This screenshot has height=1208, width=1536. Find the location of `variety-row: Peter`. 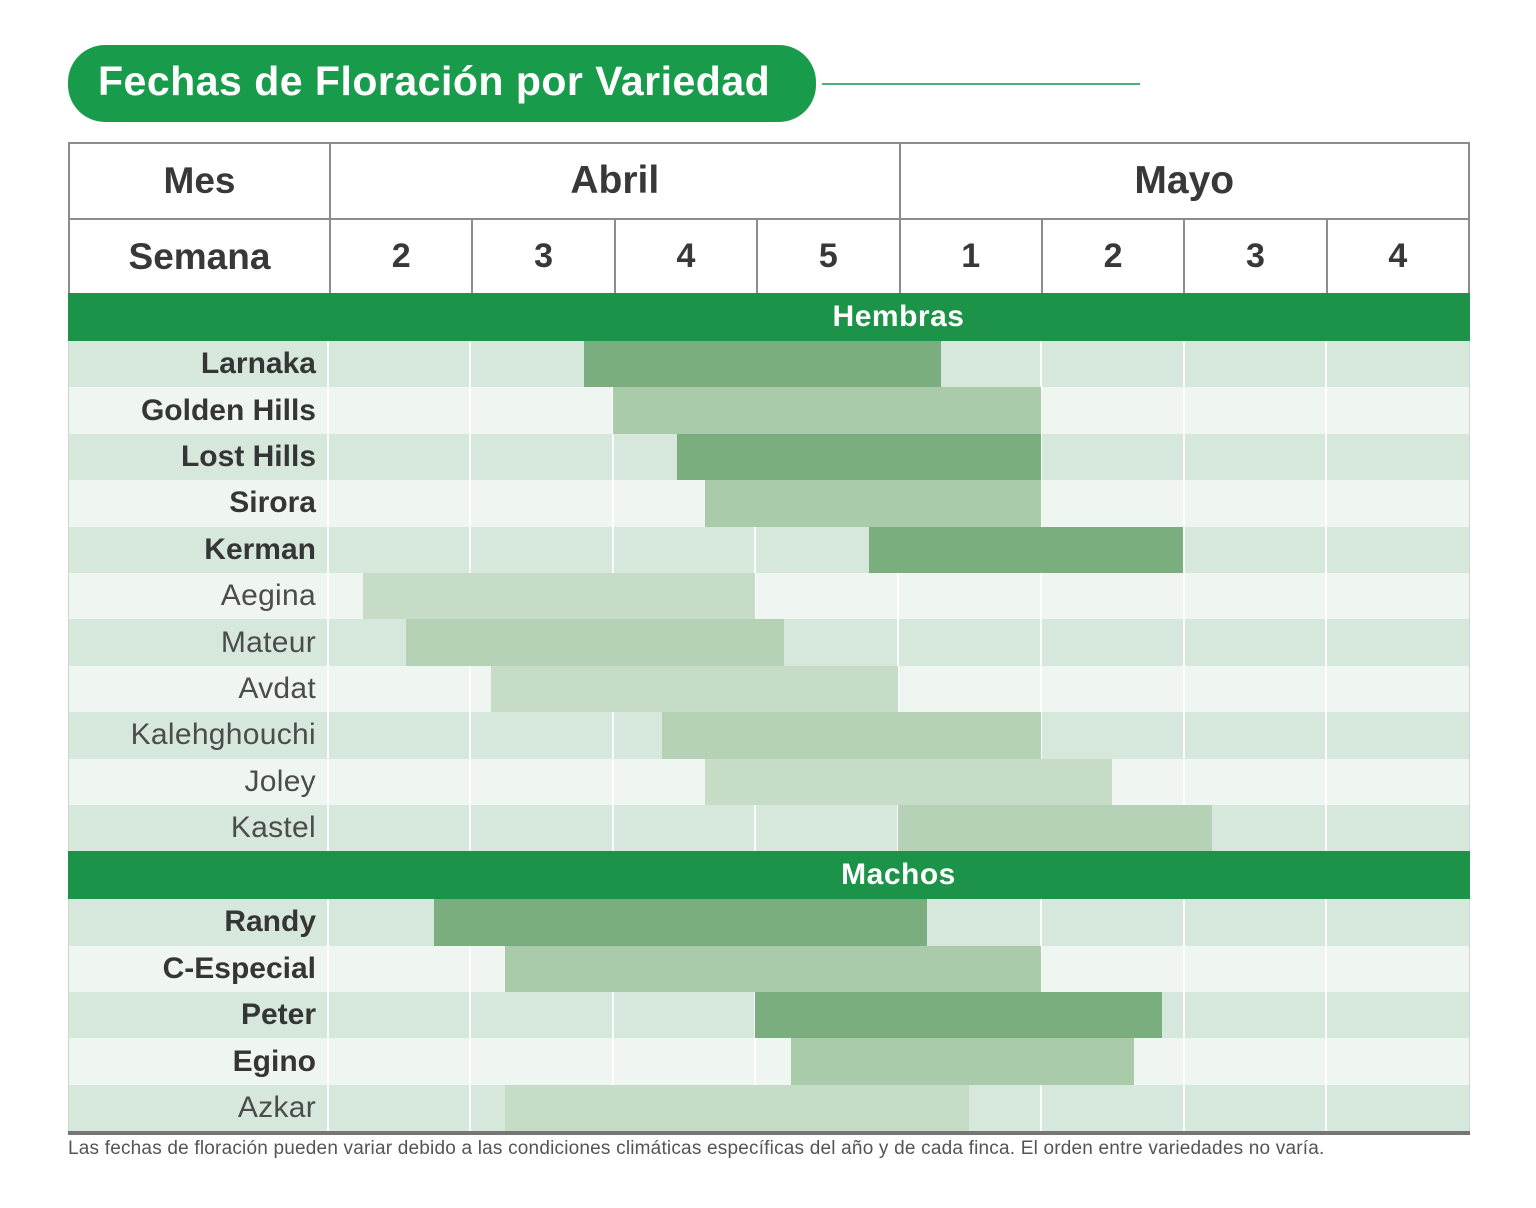

variety-row: Peter is located at coordinates (769, 1015).